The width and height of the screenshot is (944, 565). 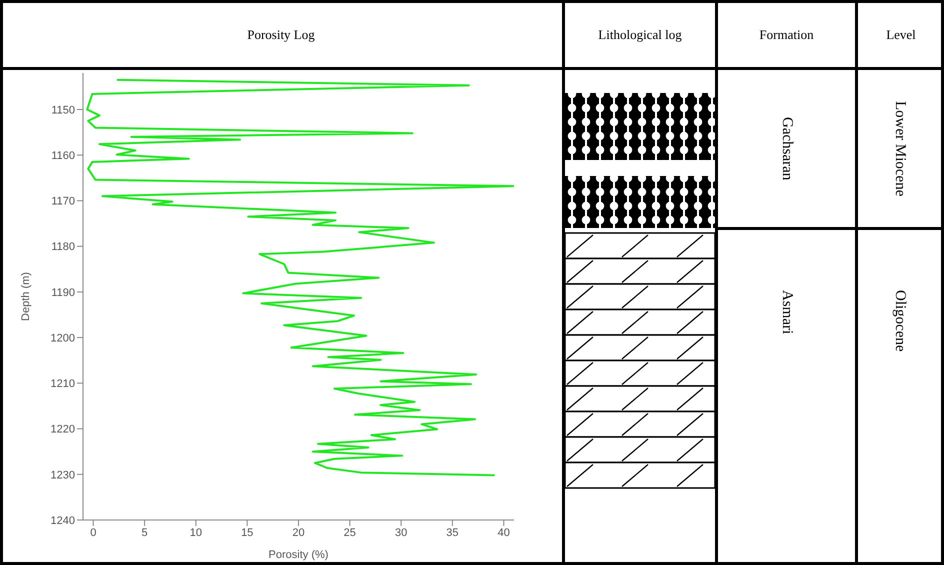 I want to click on y-tick-label: 1210, so click(x=62, y=384).